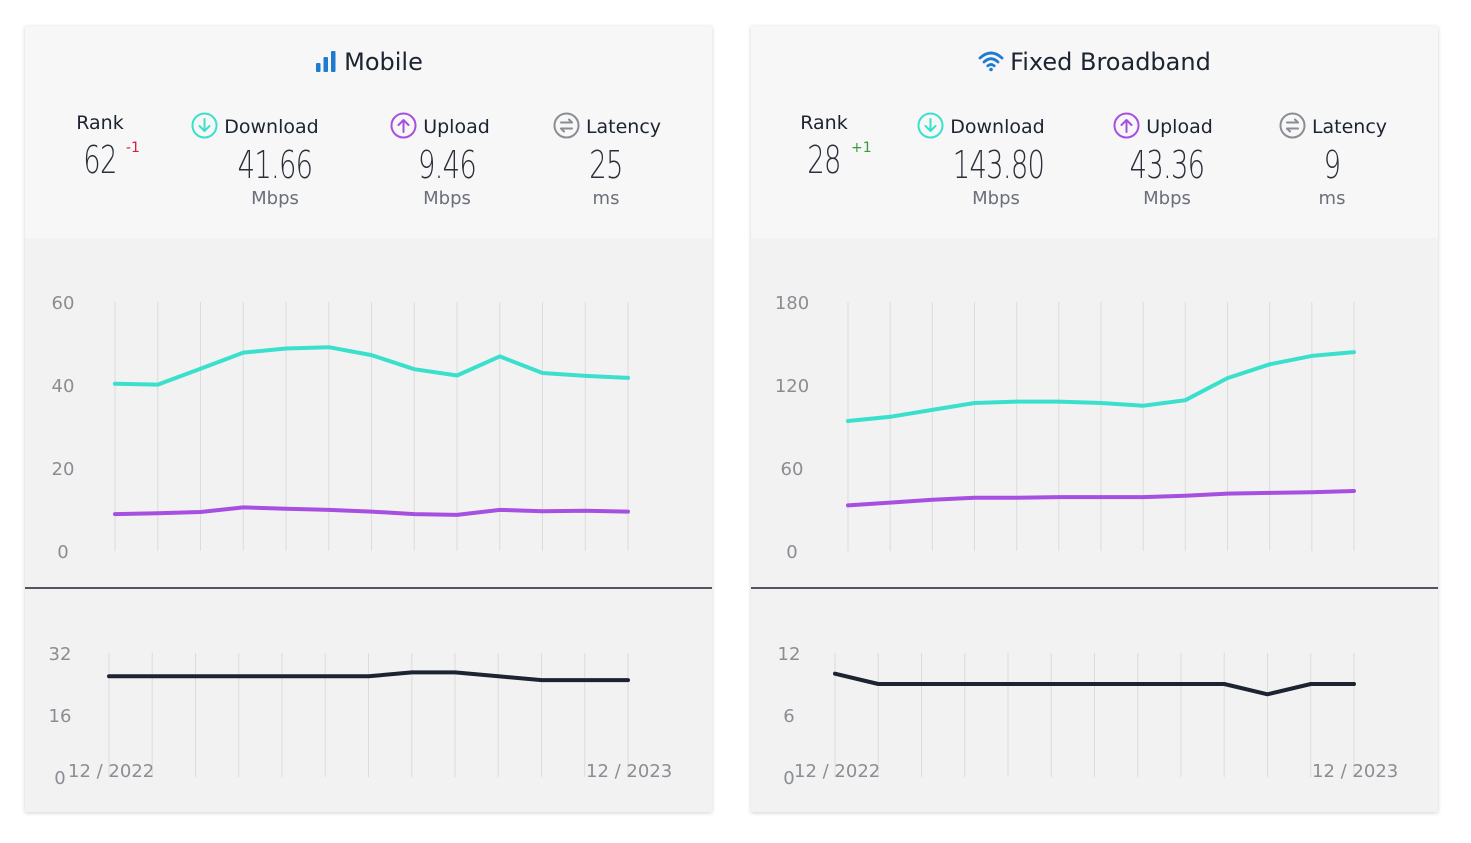  I want to click on mobile-latency-unit: ms, so click(606, 198).